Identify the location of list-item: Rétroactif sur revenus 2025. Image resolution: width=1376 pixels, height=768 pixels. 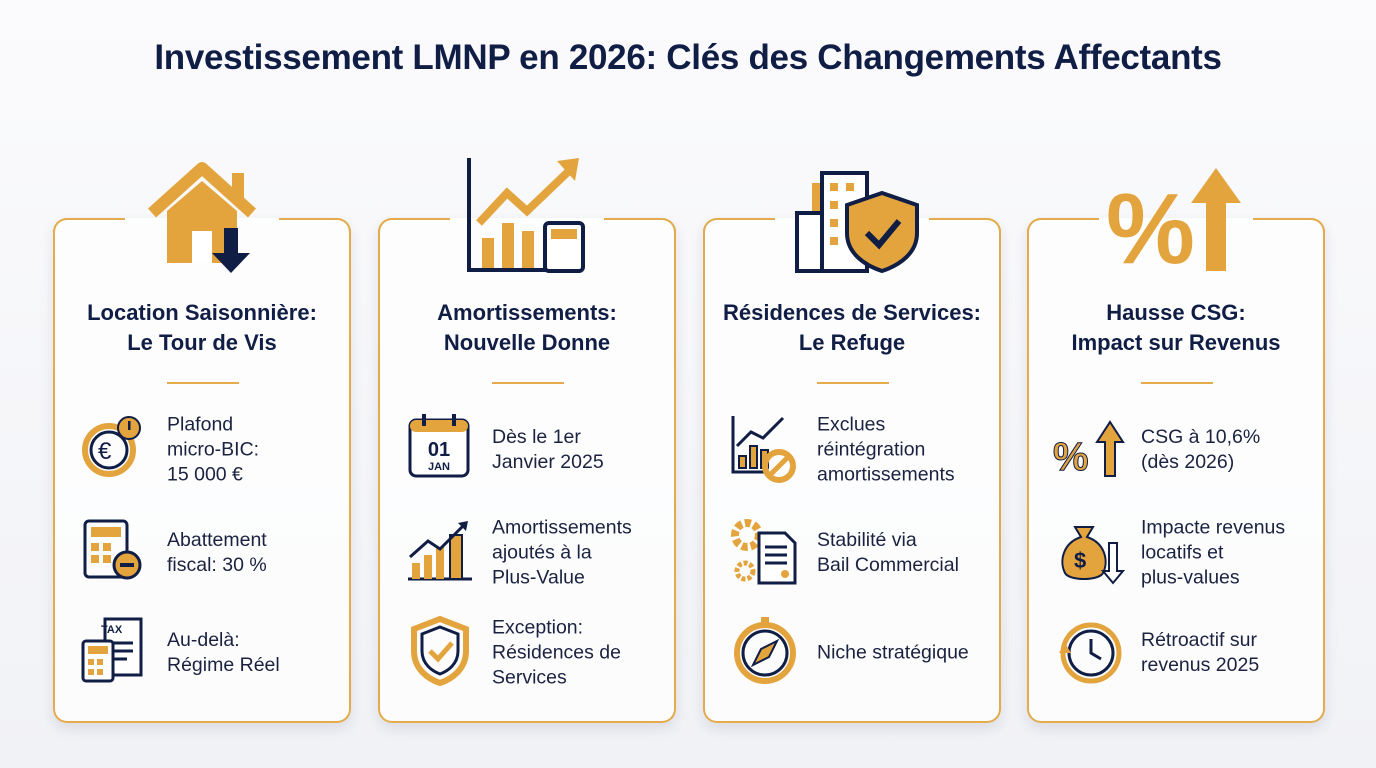
(1186, 653).